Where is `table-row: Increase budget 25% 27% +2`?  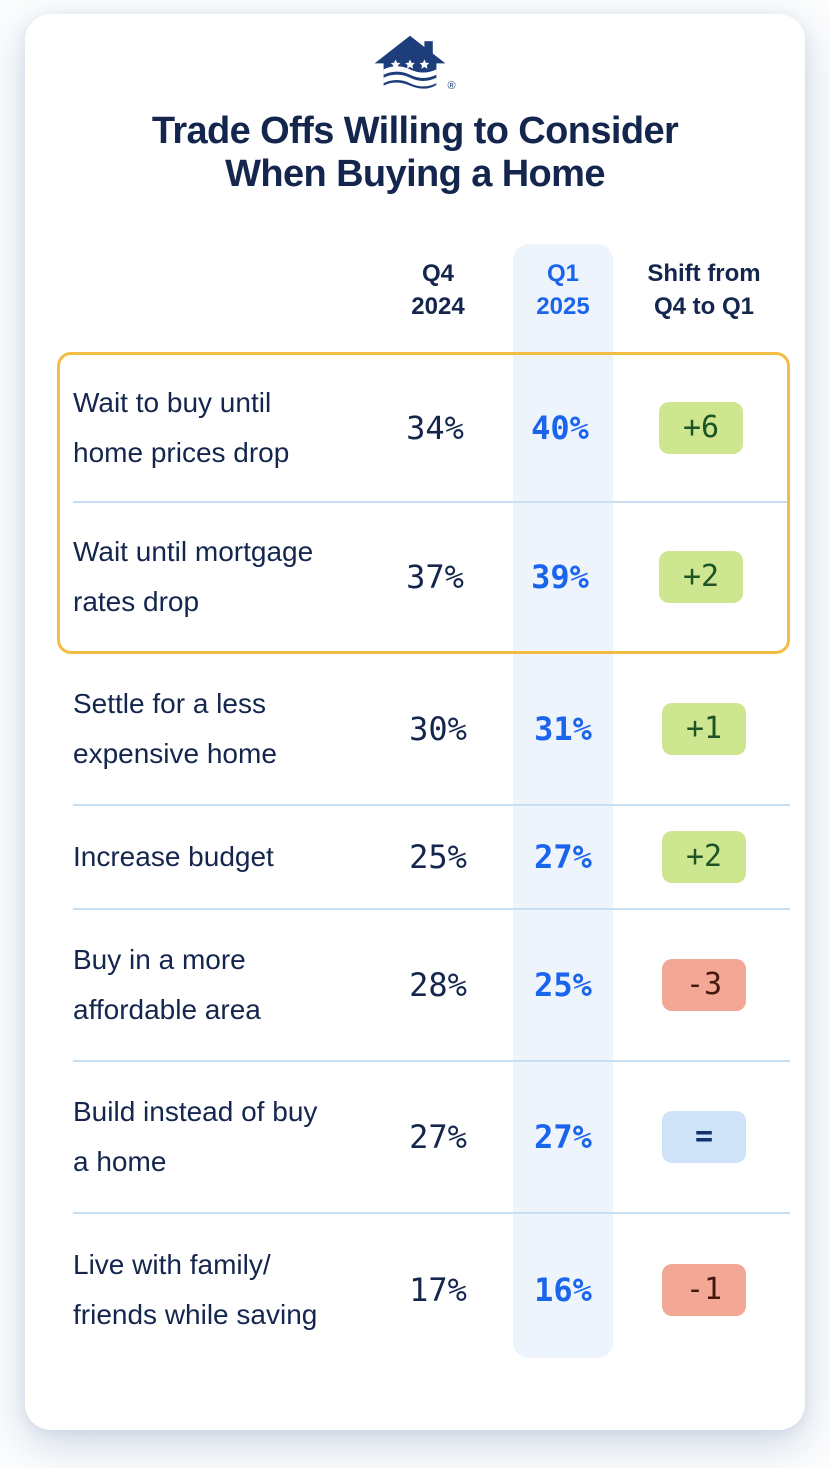
table-row: Increase budget 25% 27% +2 is located at coordinates (431, 858).